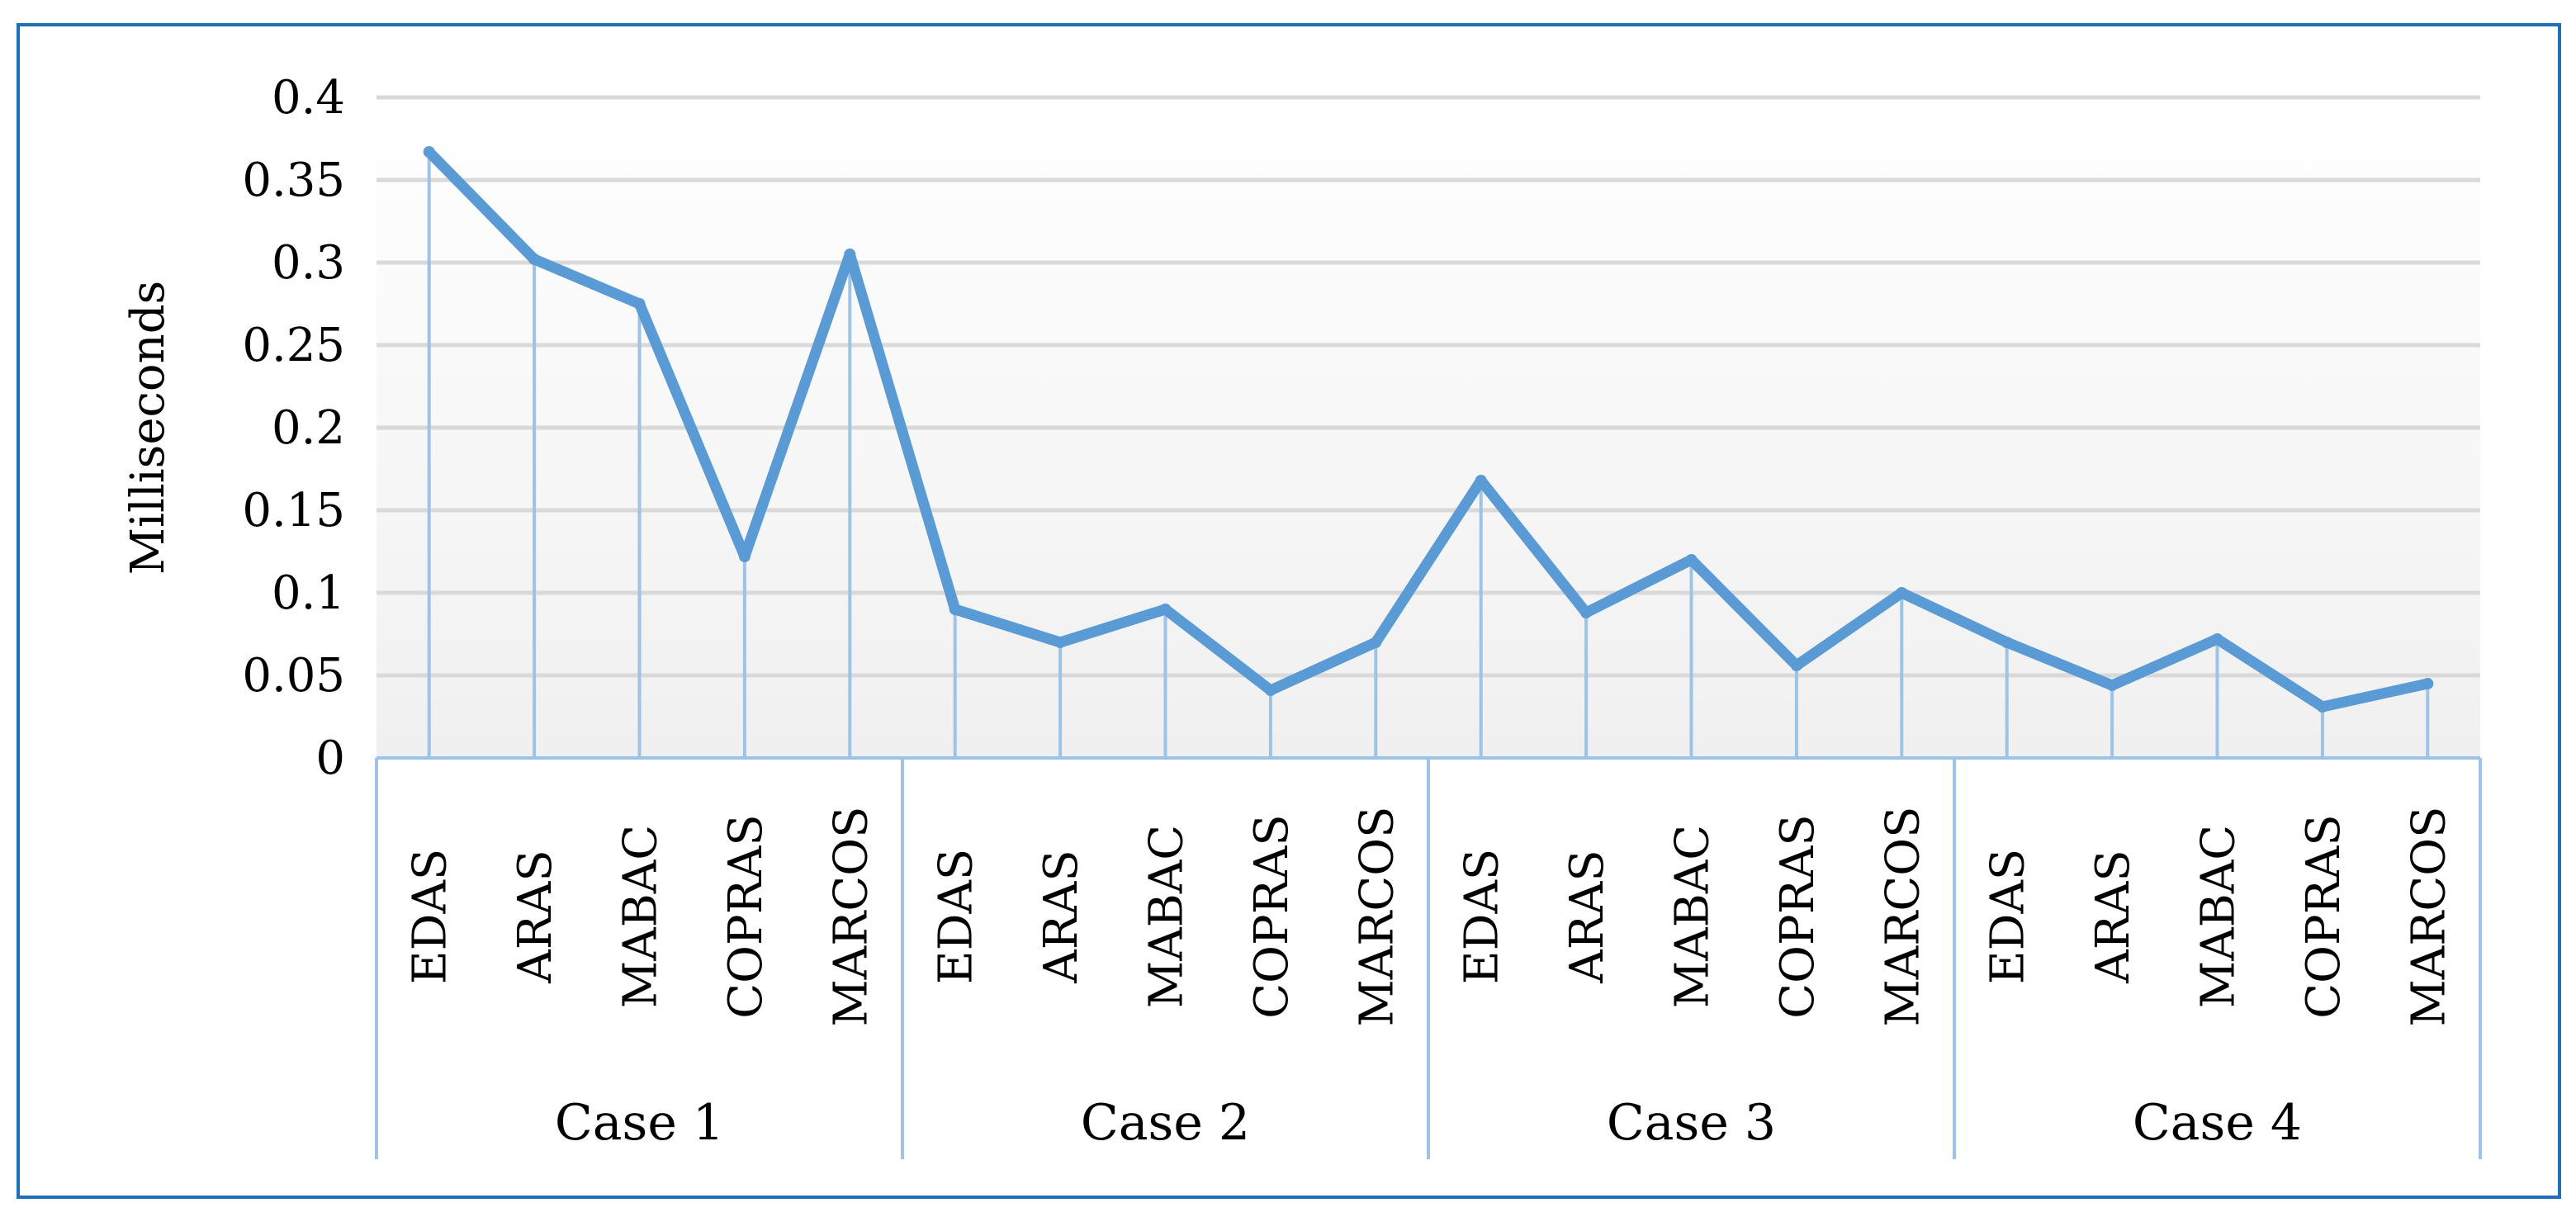 The image size is (2576, 1217). I want to click on y-tick-label: 0.3, so click(308, 263).